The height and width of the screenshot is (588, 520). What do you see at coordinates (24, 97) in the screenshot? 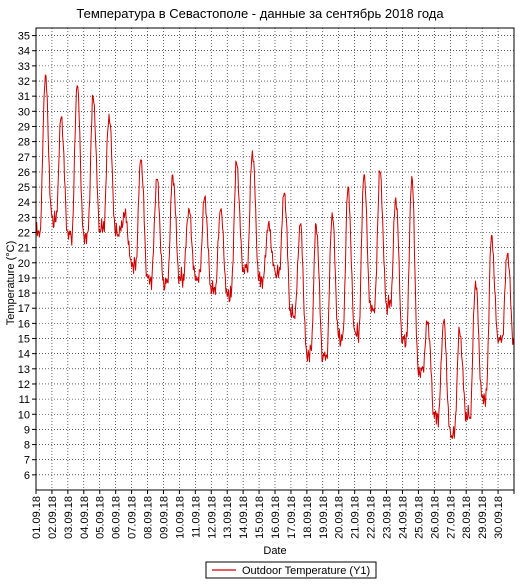
I see `y-tick-label: 31` at bounding box center [24, 97].